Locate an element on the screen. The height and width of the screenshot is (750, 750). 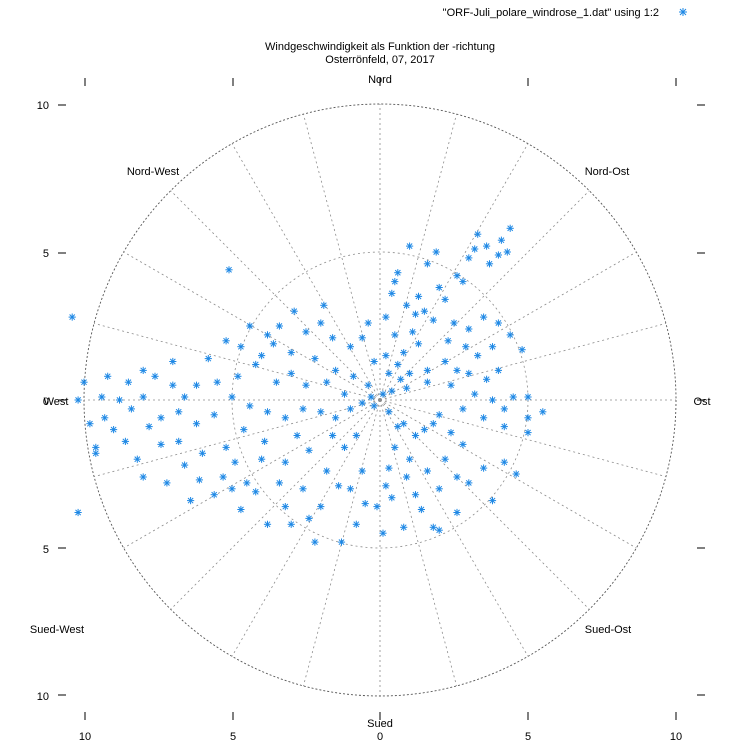
label-southwest: Sued-West is located at coordinates (57, 630).